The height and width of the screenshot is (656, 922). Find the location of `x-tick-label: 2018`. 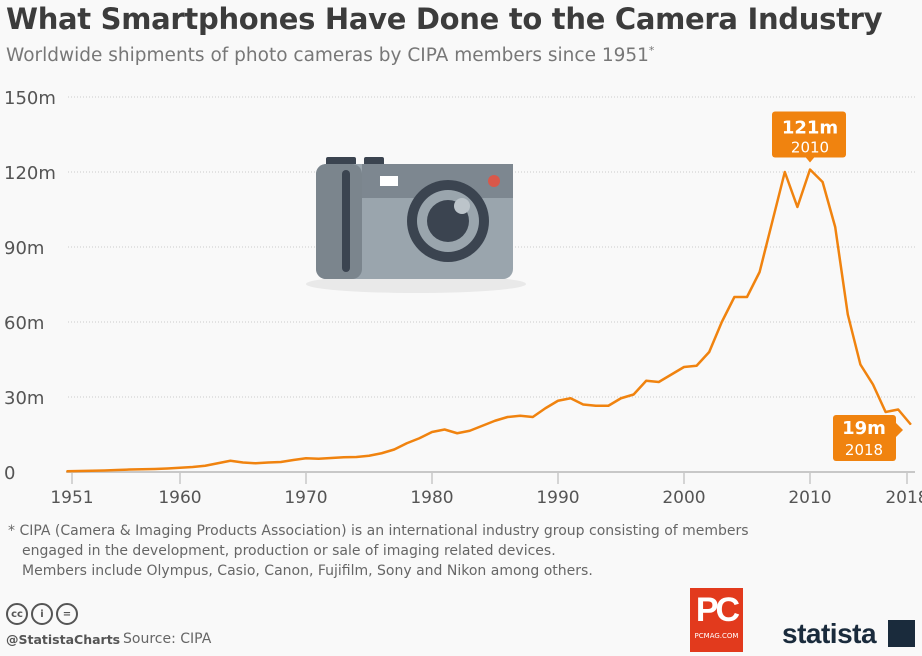

x-tick-label: 2018 is located at coordinates (903, 498).